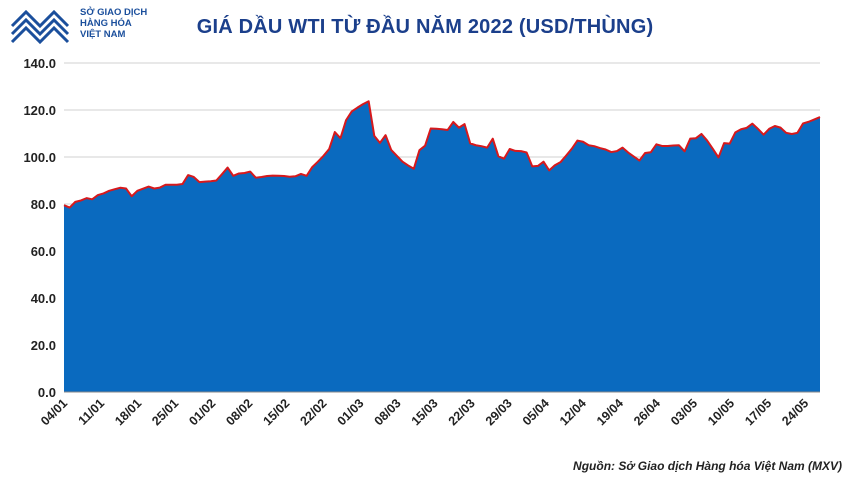  I want to click on chart-title: GIÁ DẦU WTI TỪ ĐẦU NĂM 2022 (USD/THÙNG), so click(425, 27).